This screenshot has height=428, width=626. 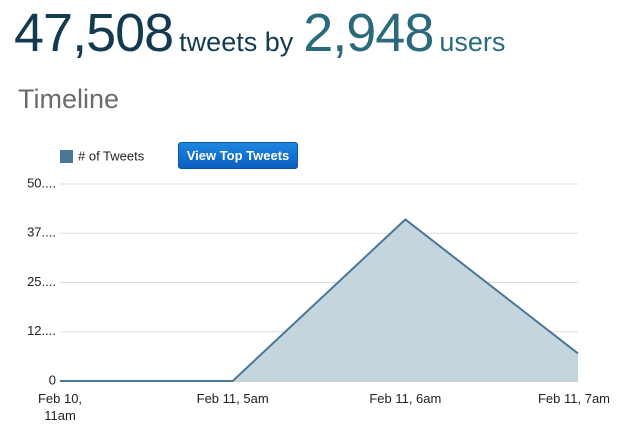 What do you see at coordinates (405, 398) in the screenshot?
I see `x-tick-label: Feb 11, 6am` at bounding box center [405, 398].